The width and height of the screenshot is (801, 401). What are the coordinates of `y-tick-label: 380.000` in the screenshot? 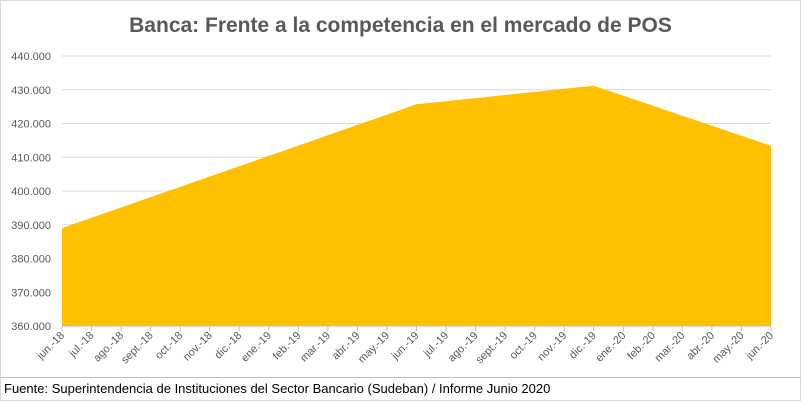 It's located at (31, 260).